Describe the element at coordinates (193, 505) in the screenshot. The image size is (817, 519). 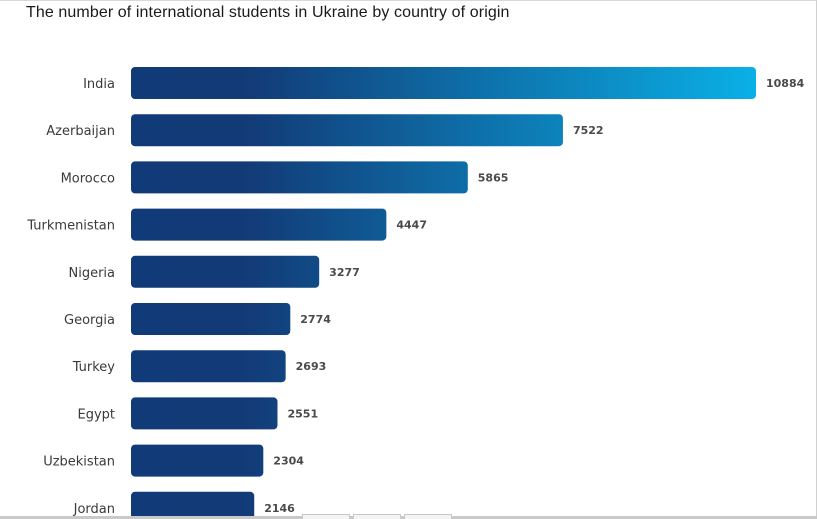
I see `bar-jordan` at that location.